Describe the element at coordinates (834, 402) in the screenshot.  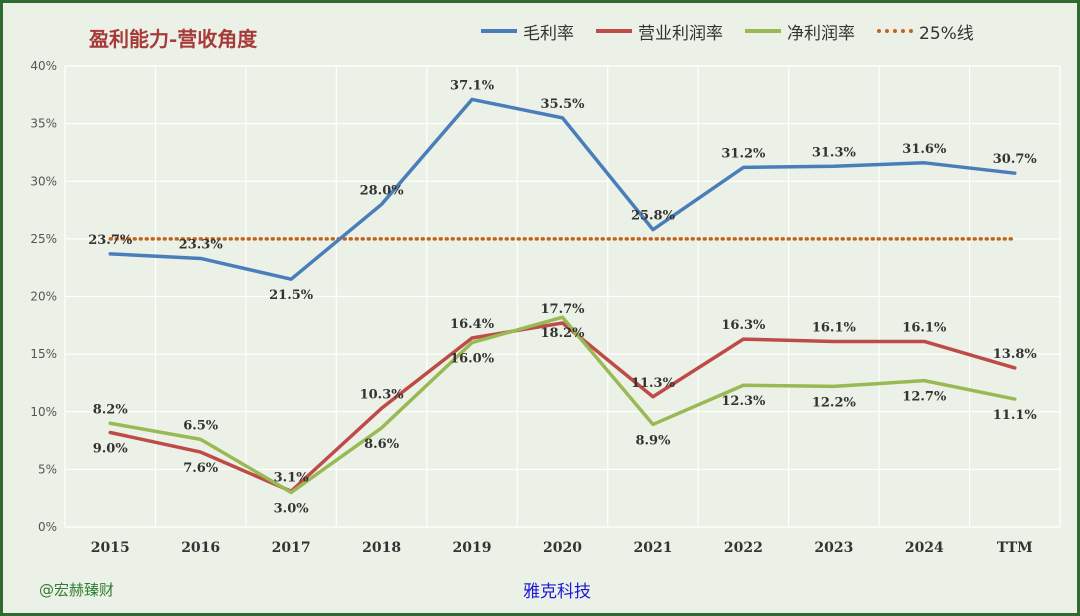
I see `data-label: 12.2%` at that location.